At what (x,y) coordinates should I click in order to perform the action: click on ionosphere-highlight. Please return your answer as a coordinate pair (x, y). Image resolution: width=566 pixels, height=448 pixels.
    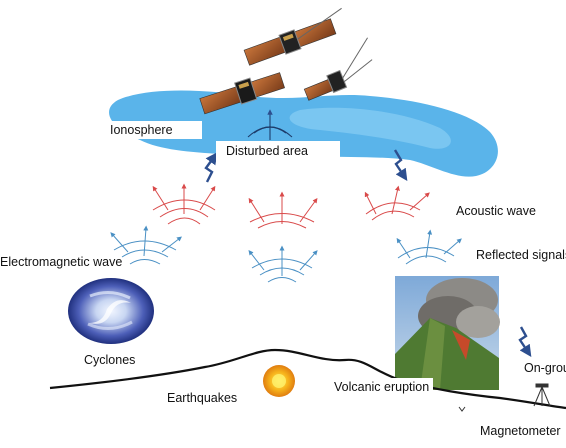
    Looking at the image, I should click on (370, 128).